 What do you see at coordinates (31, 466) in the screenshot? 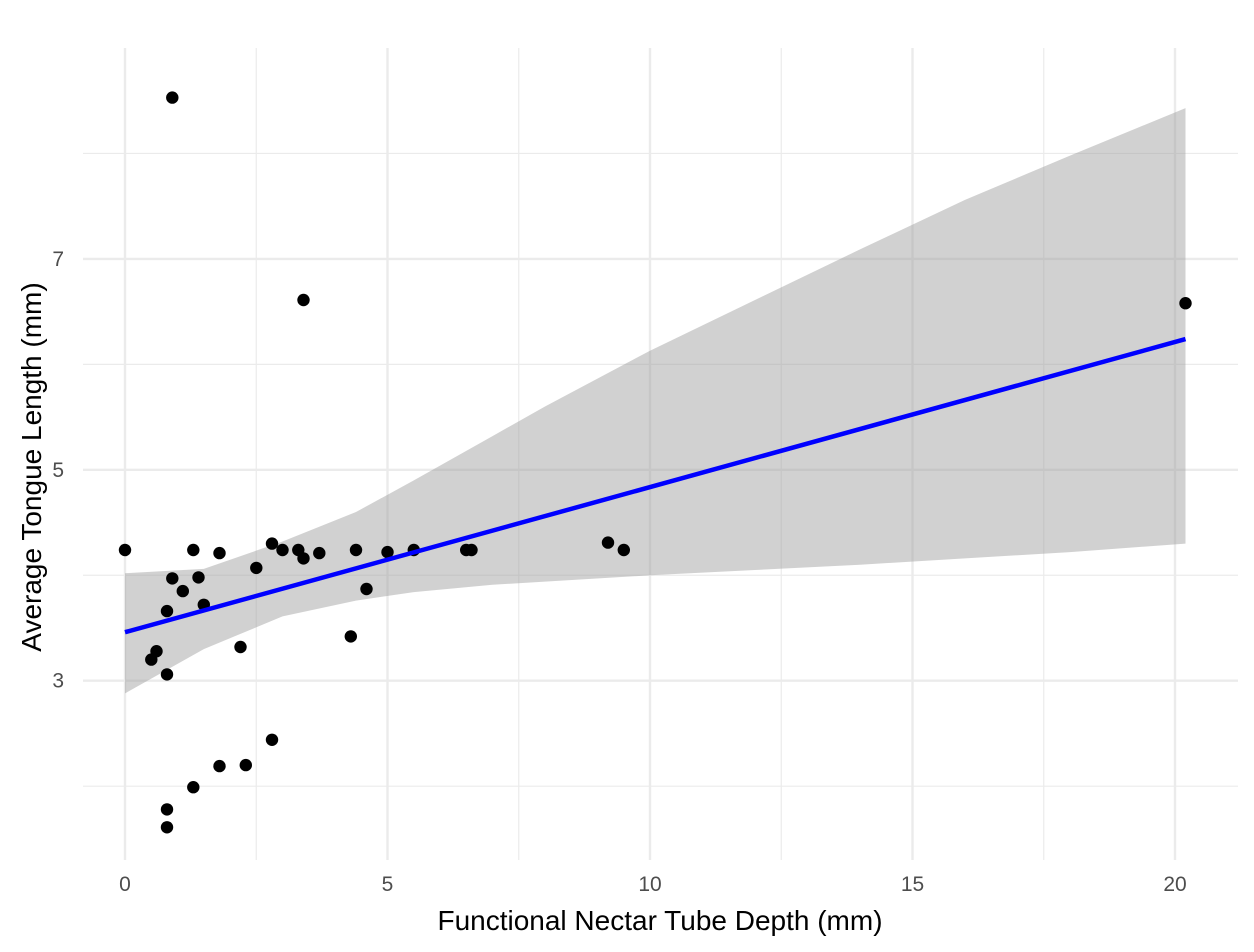
I see `y-axis-title: Average Tongue Length (mm)` at bounding box center [31, 466].